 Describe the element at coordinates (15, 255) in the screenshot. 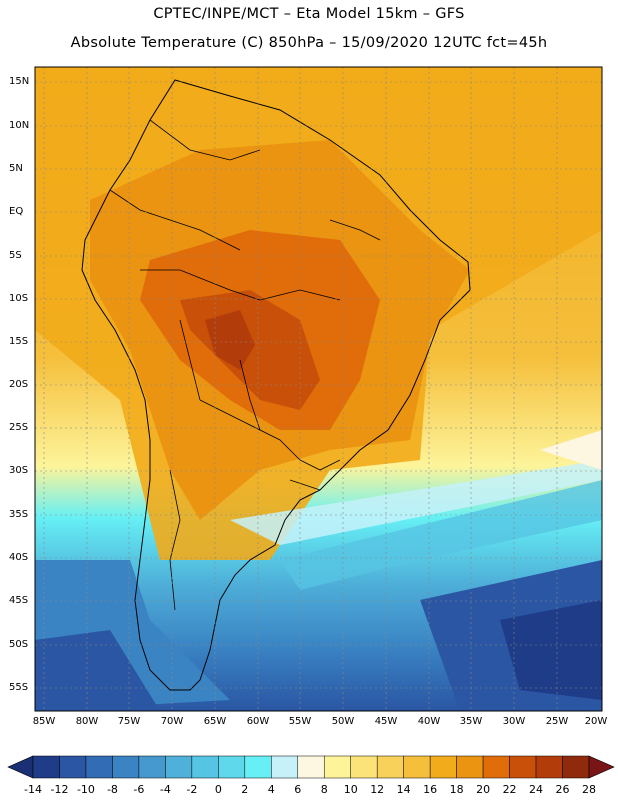

I see `lat-label: 5S` at that location.